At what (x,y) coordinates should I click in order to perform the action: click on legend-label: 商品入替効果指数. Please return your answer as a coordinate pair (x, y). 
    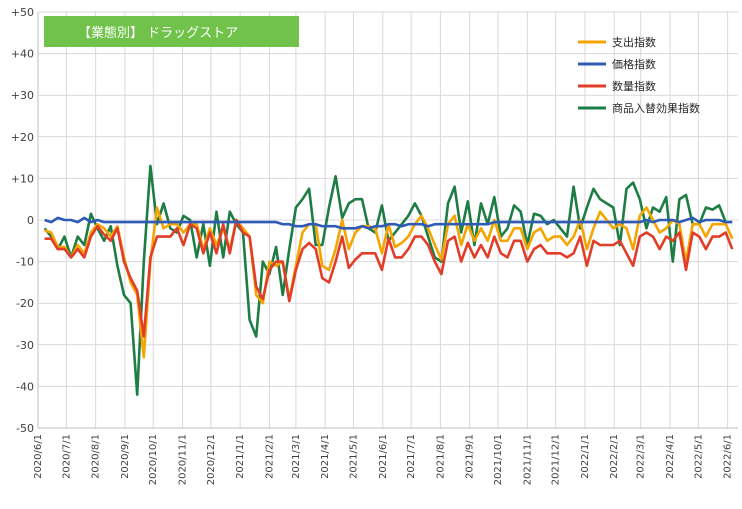
    Looking at the image, I should click on (656, 108).